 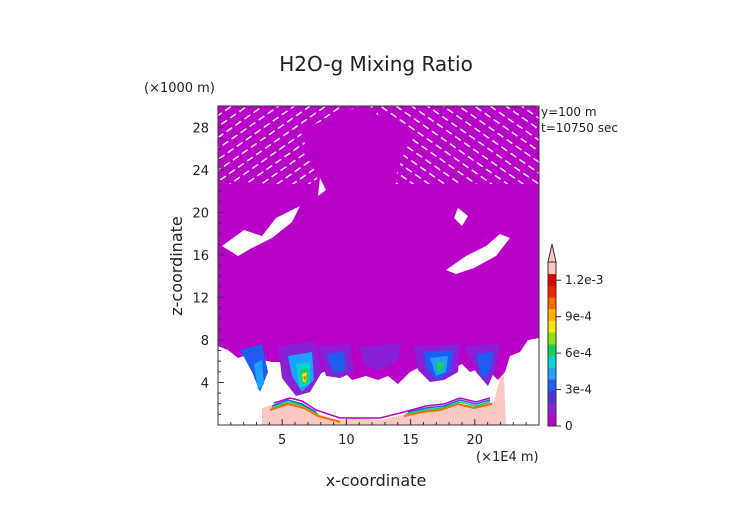 I want to click on x-axis-label: x-coordinate, so click(x=376, y=480).